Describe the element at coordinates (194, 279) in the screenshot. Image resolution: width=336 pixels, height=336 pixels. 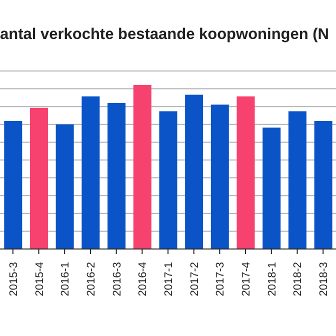
I see `x-tick-label: 2017-2` at that location.